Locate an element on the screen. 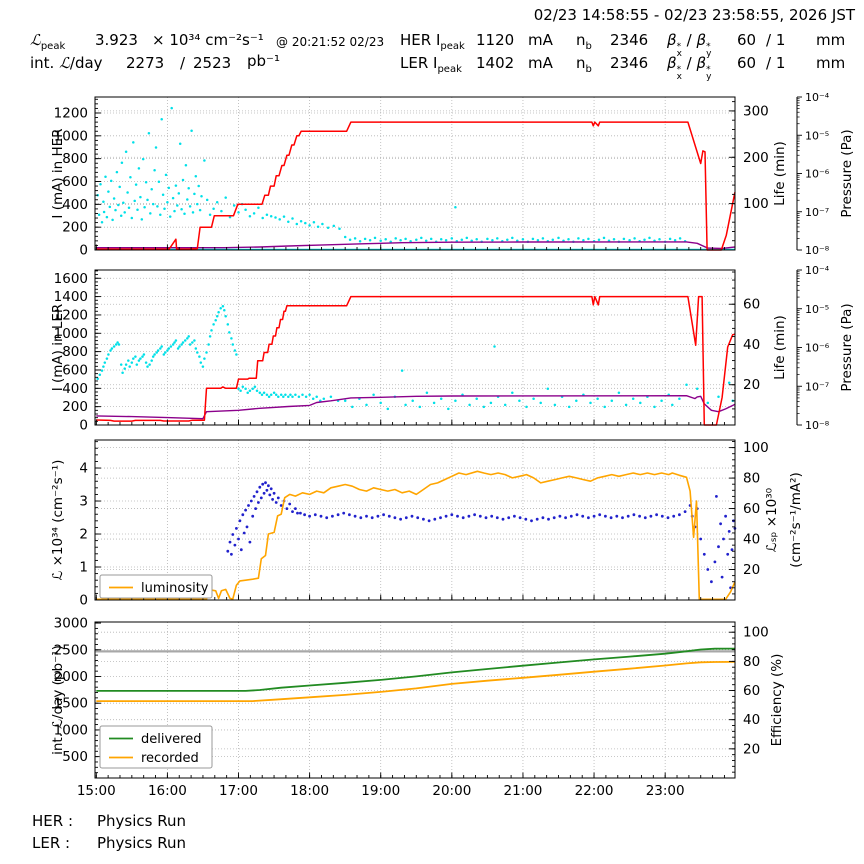 The image size is (864, 864). xtick-label-1: 16:00 is located at coordinates (167, 791).